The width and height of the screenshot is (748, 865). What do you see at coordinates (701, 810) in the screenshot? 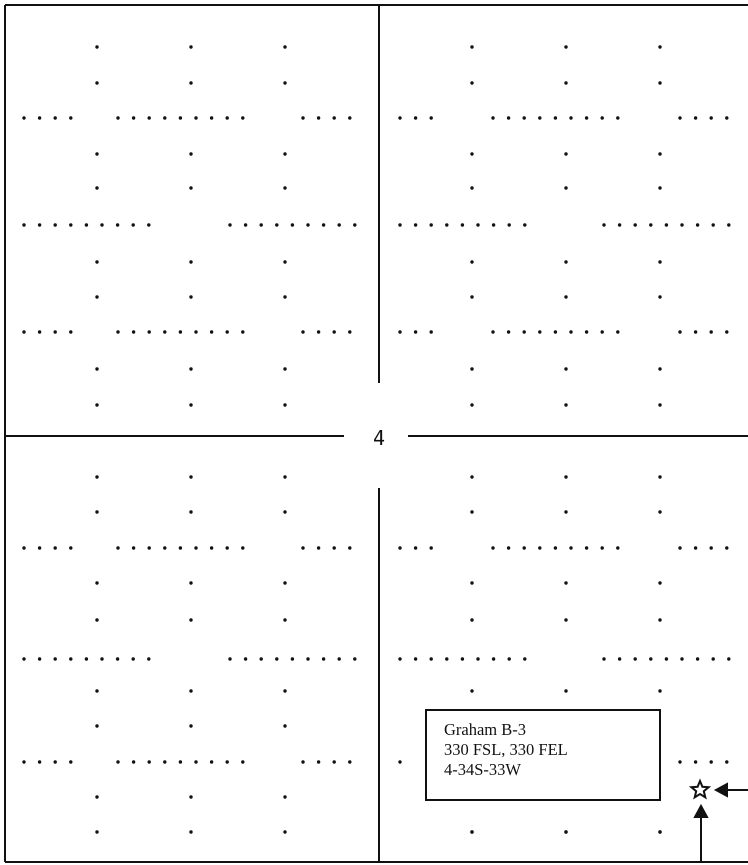
I see `pointer-arrow-south-head` at bounding box center [701, 810].